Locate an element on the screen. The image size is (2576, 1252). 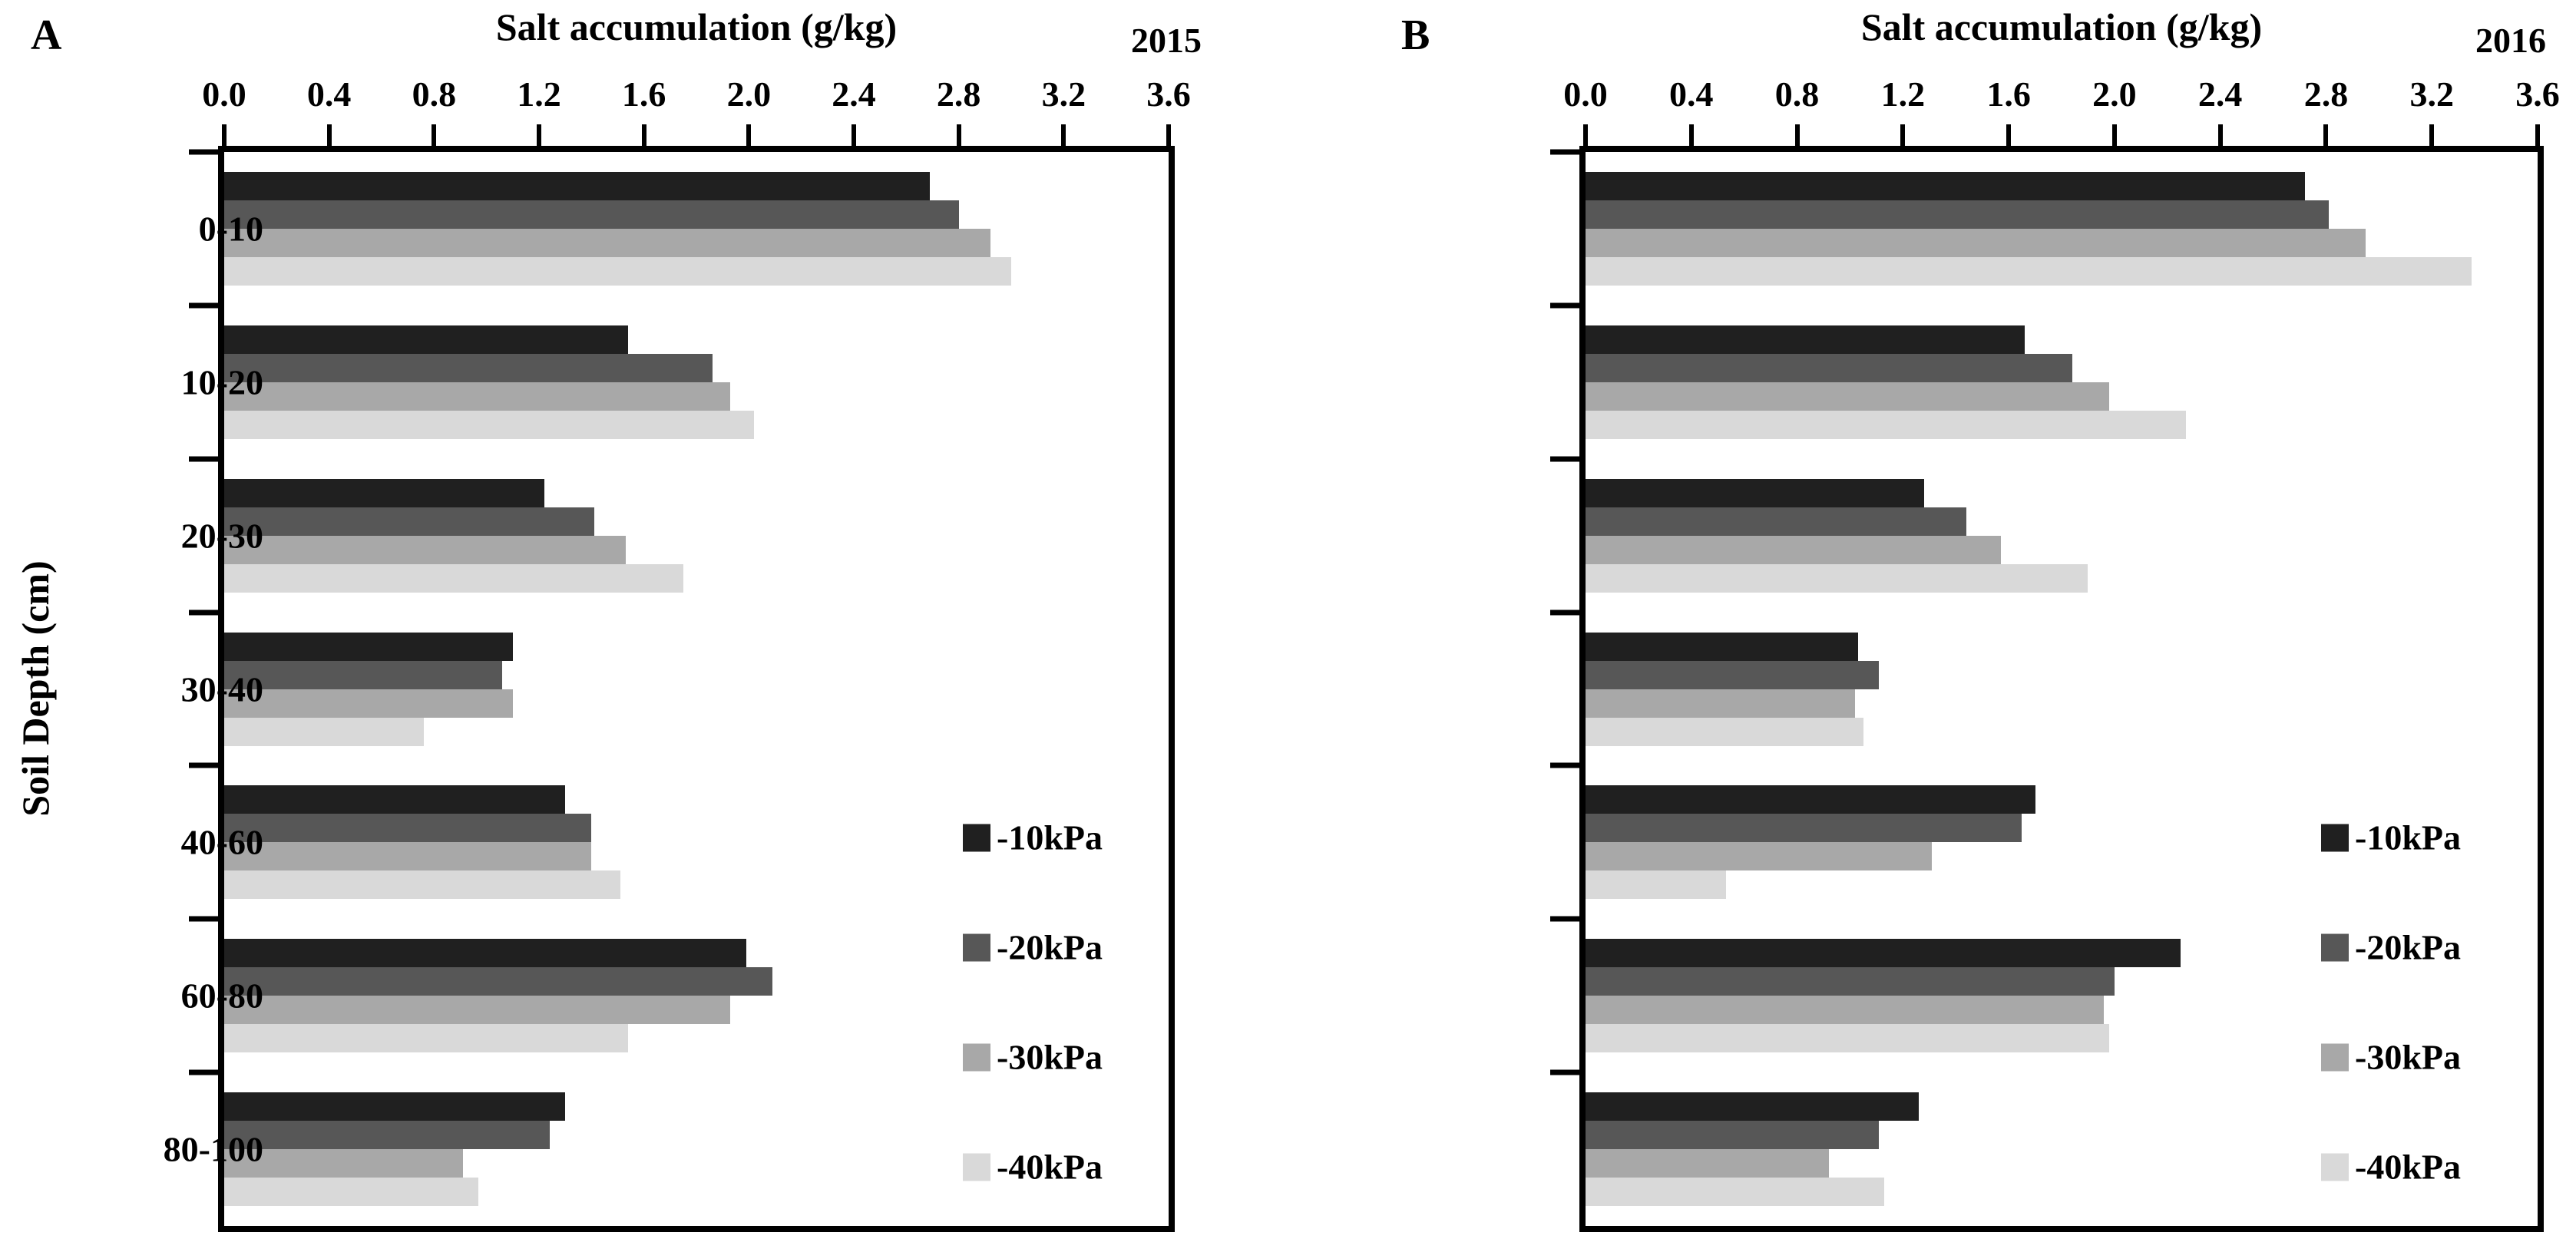
bar-0-10--20kPa is located at coordinates (591, 214).